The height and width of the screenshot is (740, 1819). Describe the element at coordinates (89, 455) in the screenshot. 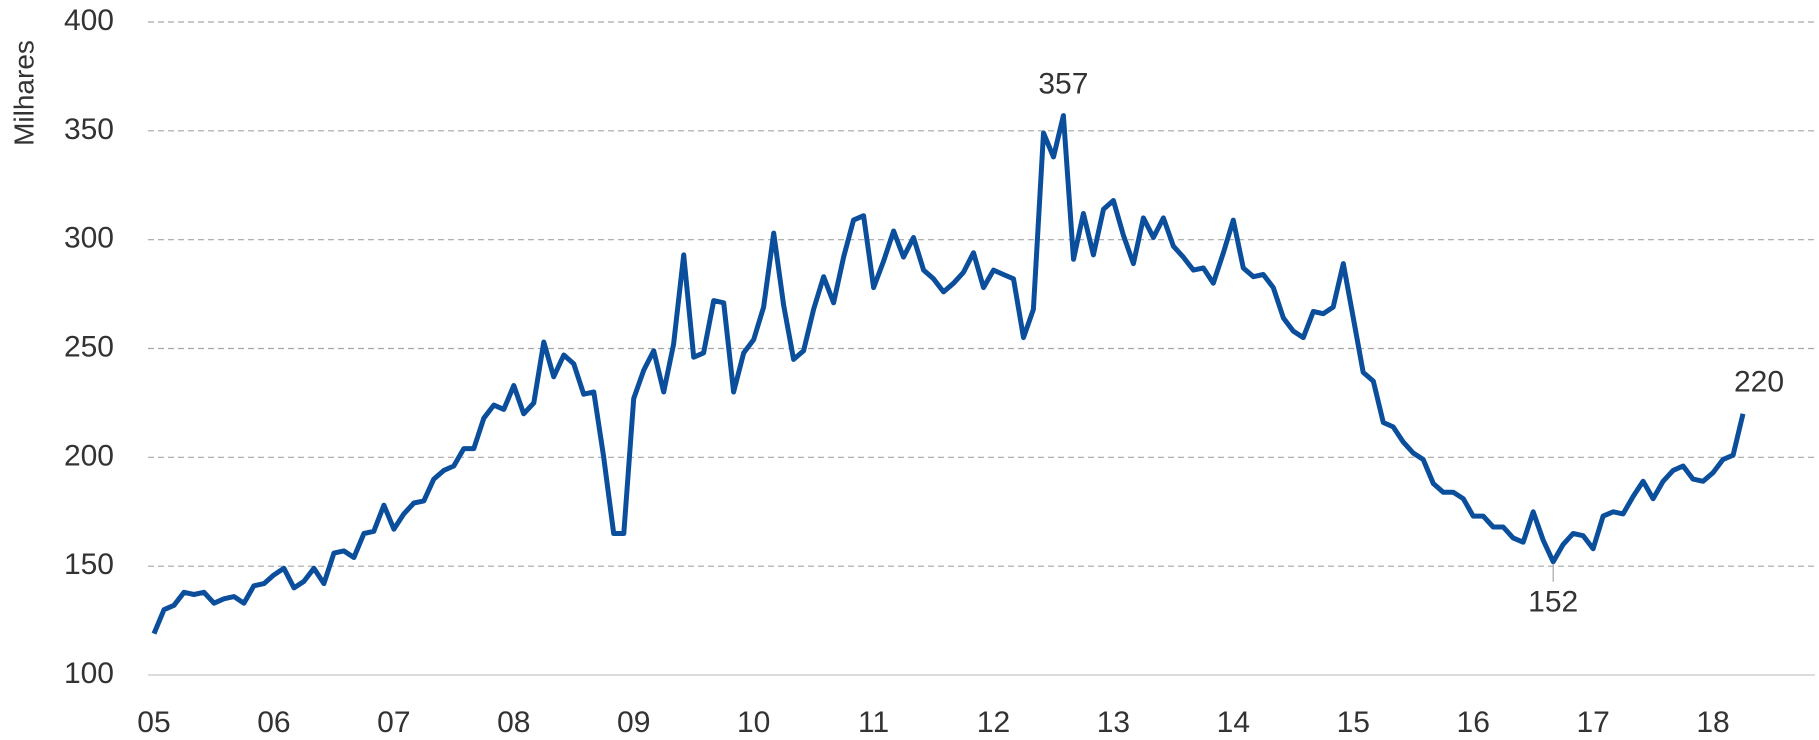

I see `y-tick-label: 200` at that location.